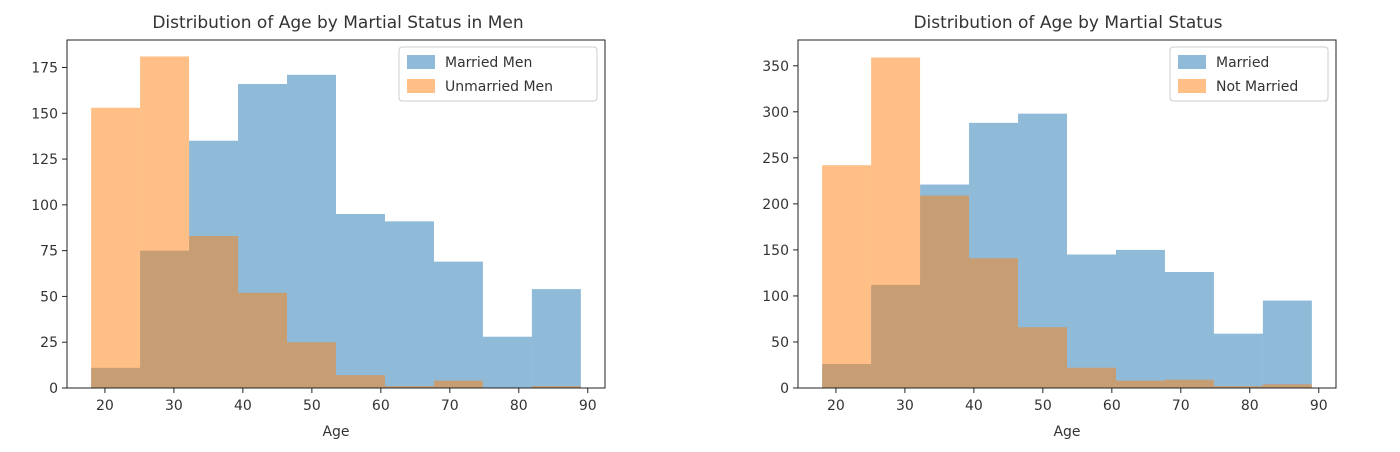  Describe the element at coordinates (775, 113) in the screenshot. I see `y-tick-label: 300` at that location.